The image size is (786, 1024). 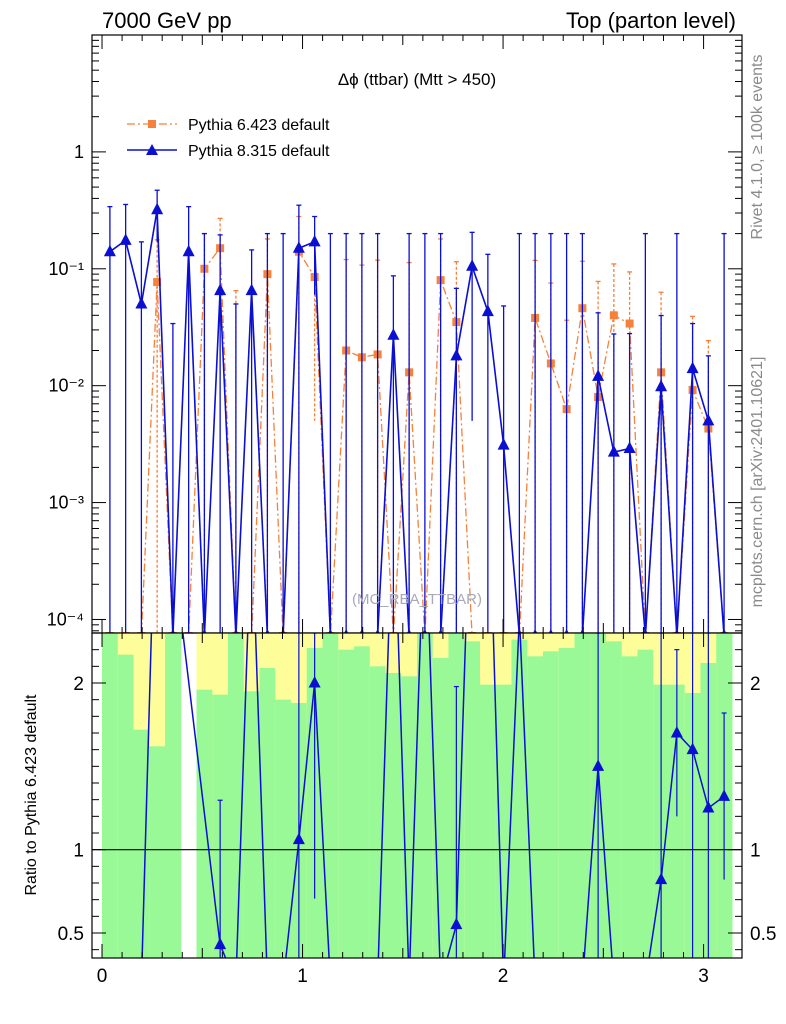 I want to click on x-tick-label: 0, so click(x=102, y=976).